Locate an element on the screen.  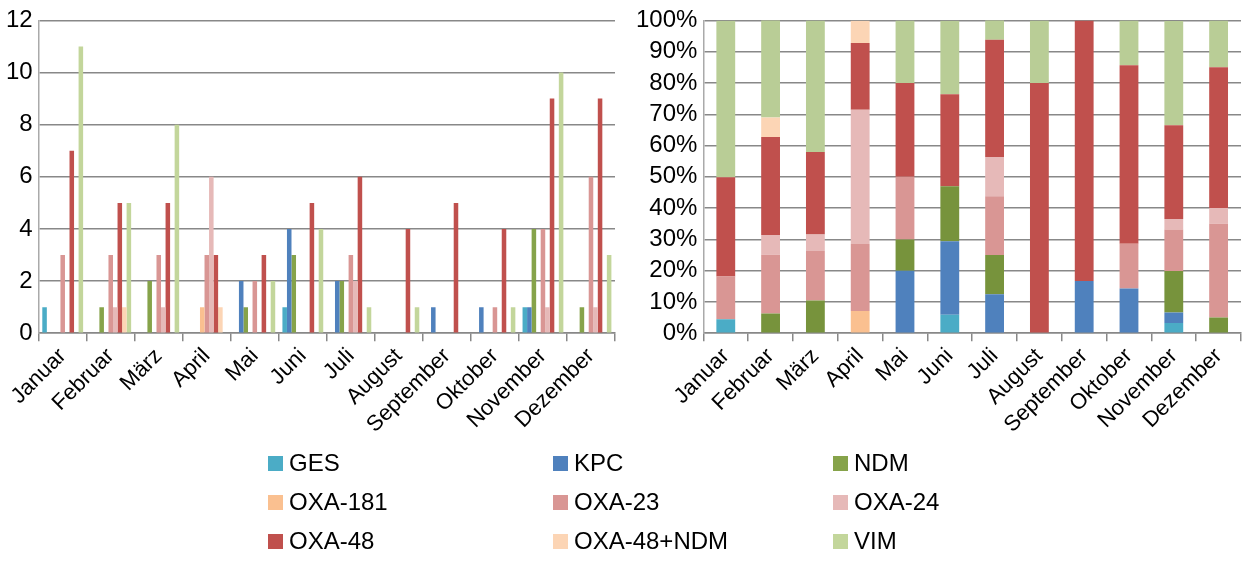
y-tick-label: 10 is located at coordinates (19, 71).